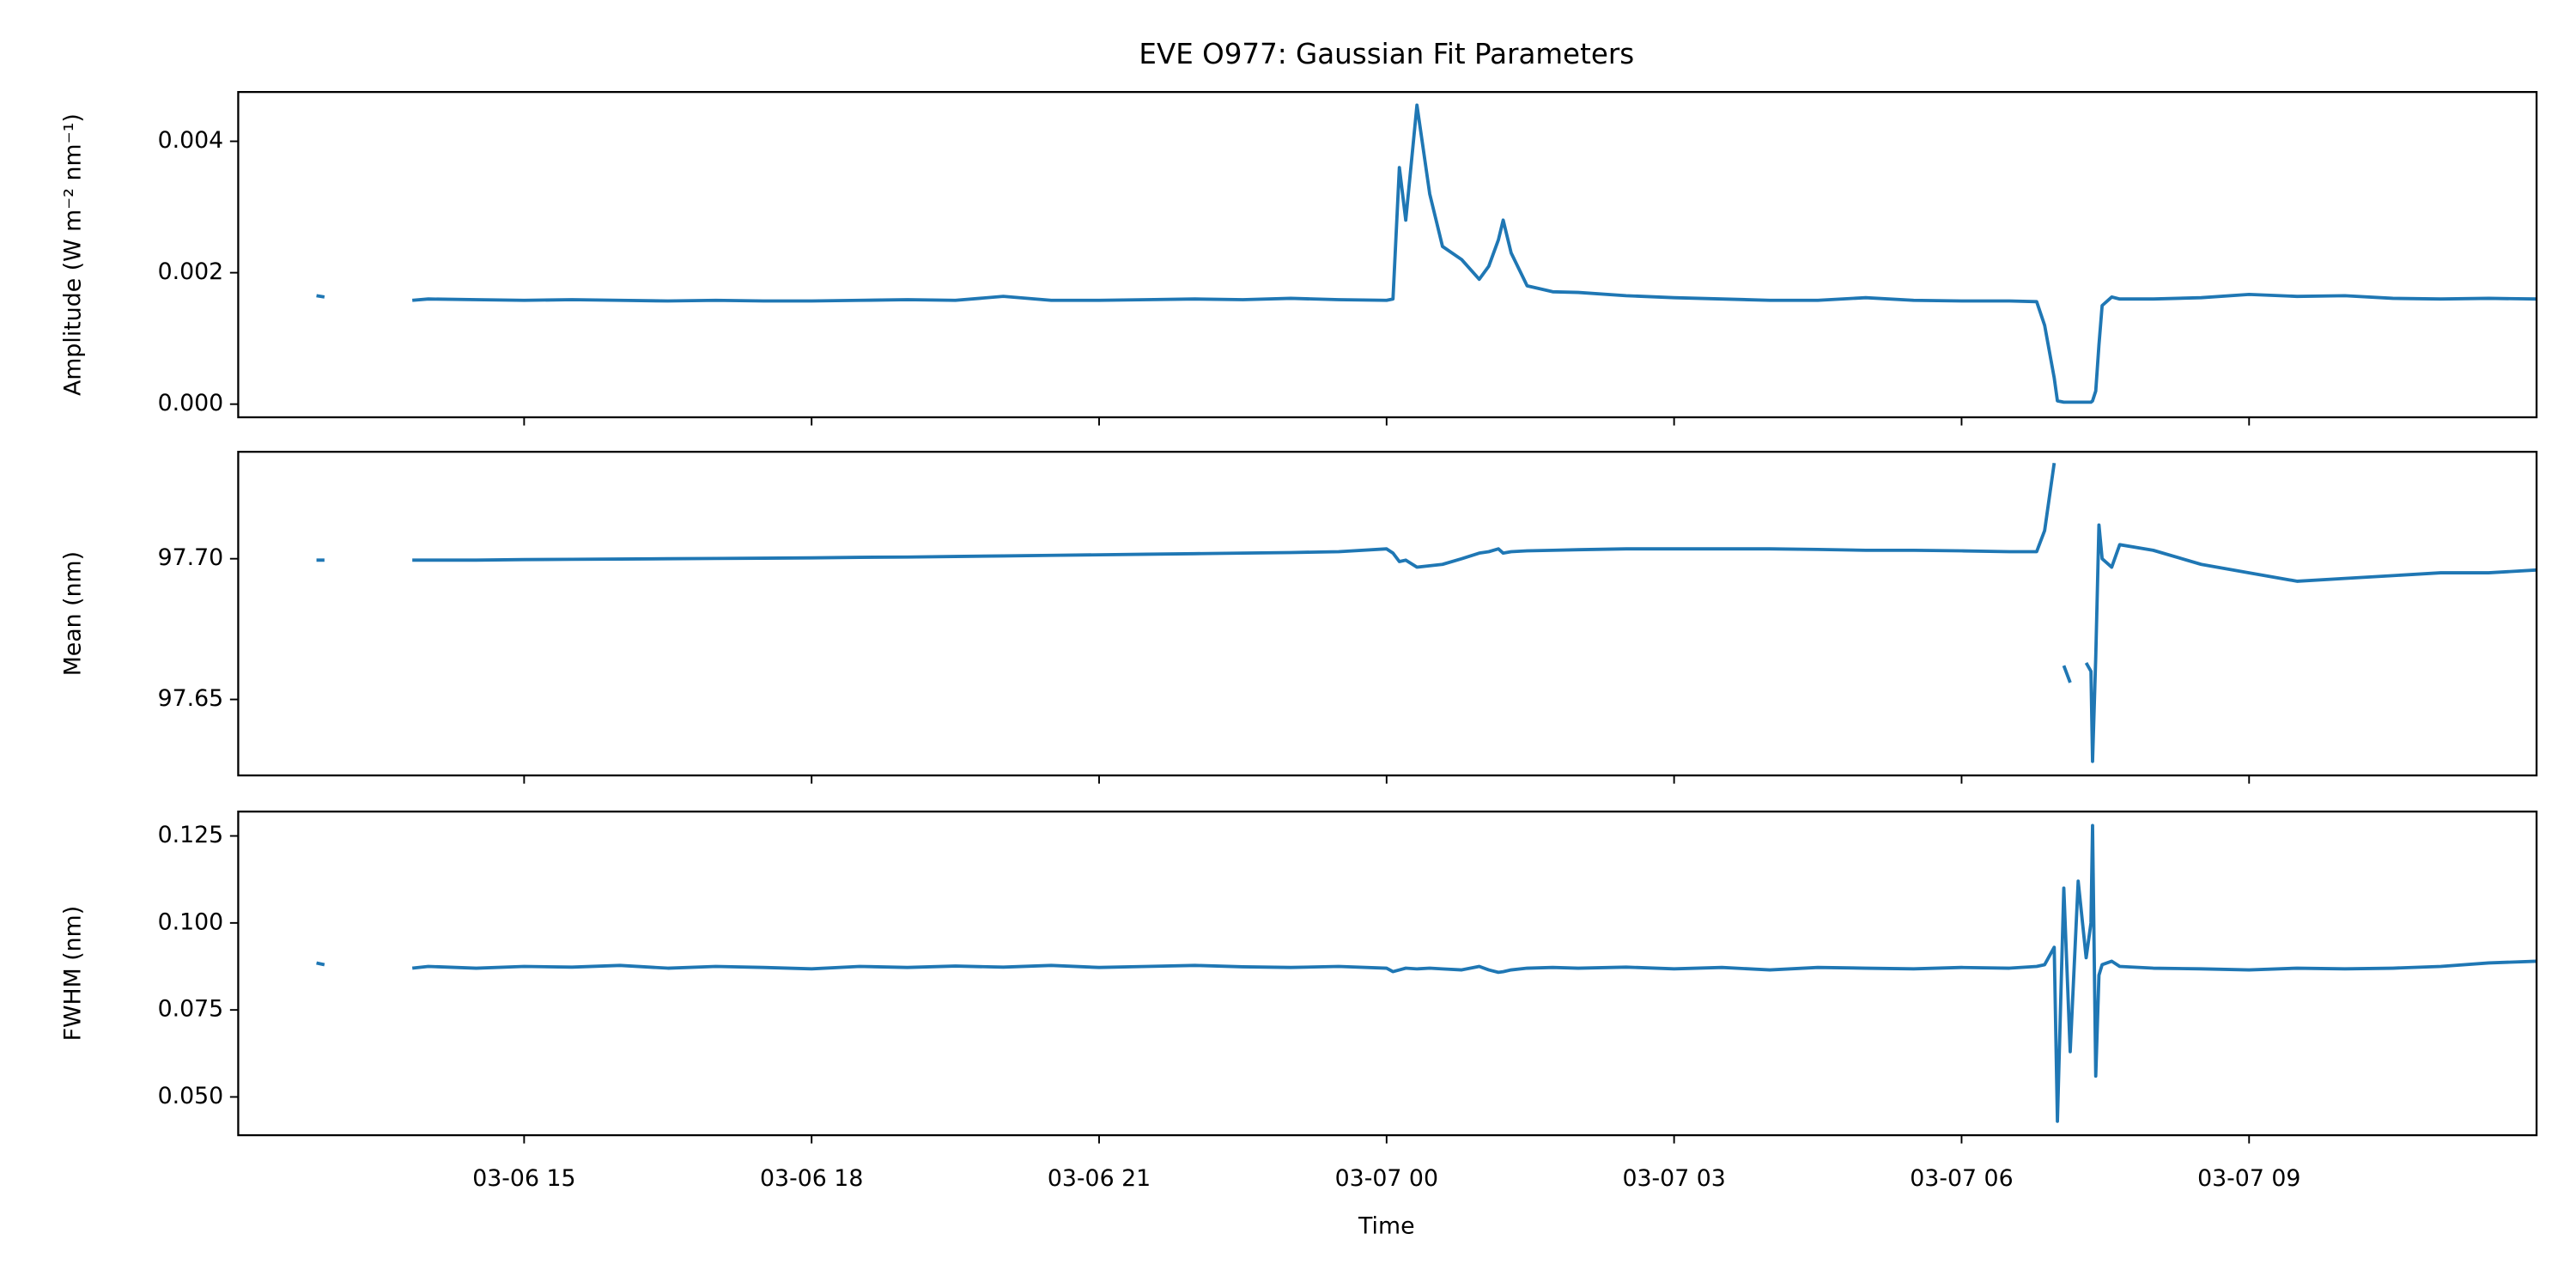 The width and height of the screenshot is (2576, 1288). Describe the element at coordinates (191, 140) in the screenshot. I see `y-tick-label: 0.004` at that location.